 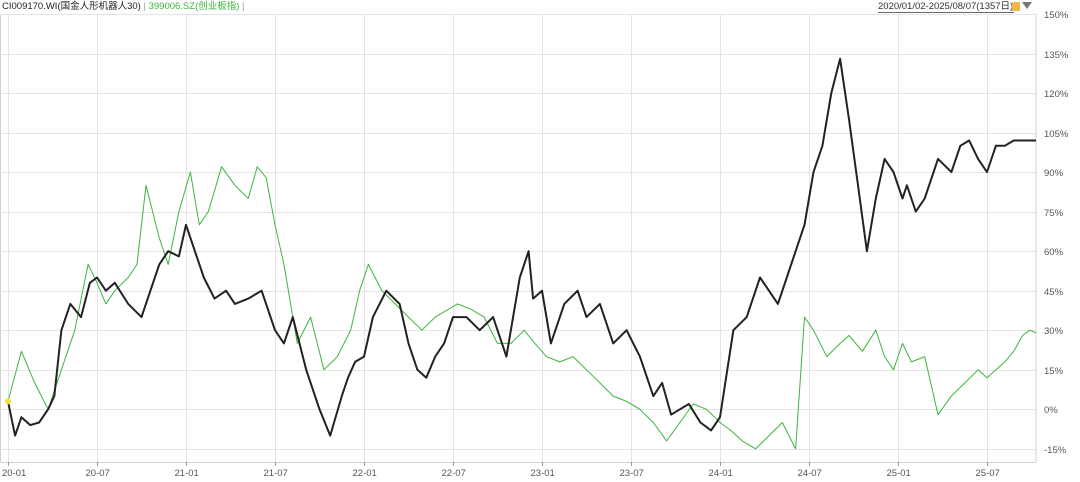 What do you see at coordinates (899, 473) in the screenshot?
I see `x-tick-label: 25-01` at bounding box center [899, 473].